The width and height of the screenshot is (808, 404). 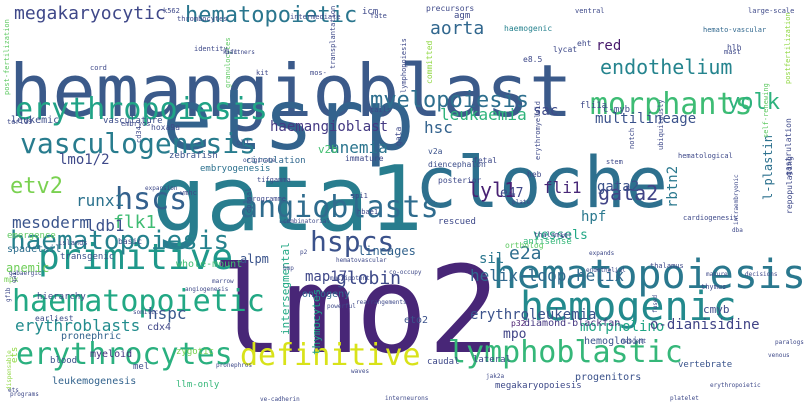 What do you see at coordinates (136, 124) in the screenshot?
I see `word-embryos: embryos` at bounding box center [136, 124].